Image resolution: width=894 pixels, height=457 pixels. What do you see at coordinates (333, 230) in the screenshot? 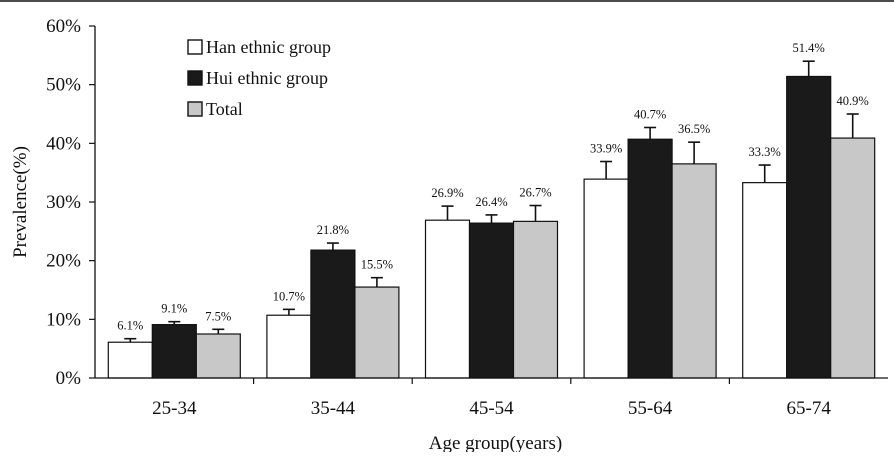
I see `data-label: 21.8%` at bounding box center [333, 230].